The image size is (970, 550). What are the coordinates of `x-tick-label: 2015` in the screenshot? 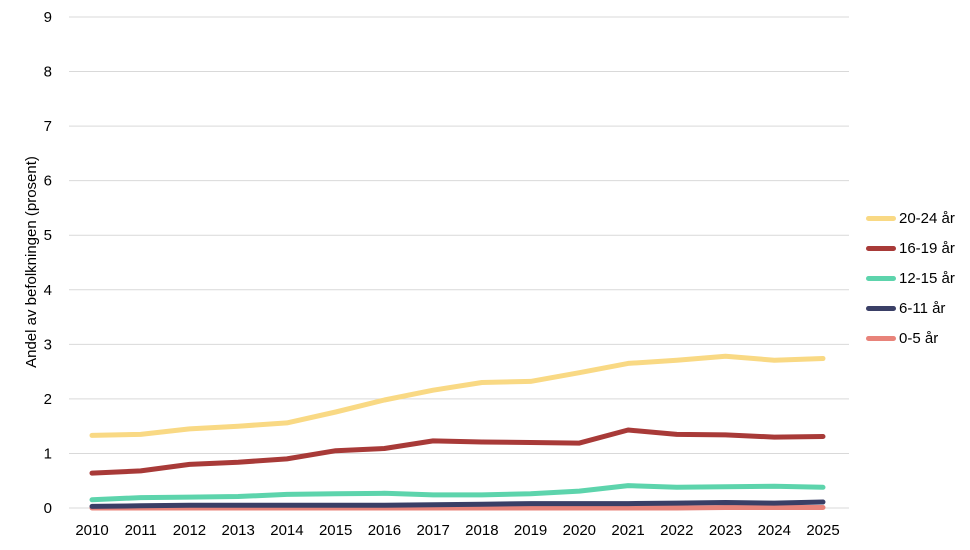 It's located at (335, 530).